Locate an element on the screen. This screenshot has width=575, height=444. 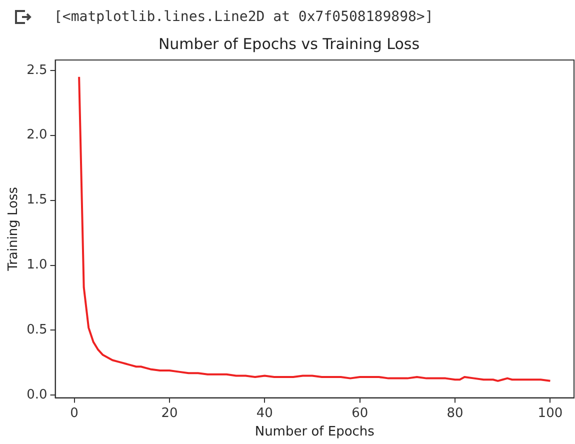
x-axis-title: Number of Epochs is located at coordinates (314, 432).